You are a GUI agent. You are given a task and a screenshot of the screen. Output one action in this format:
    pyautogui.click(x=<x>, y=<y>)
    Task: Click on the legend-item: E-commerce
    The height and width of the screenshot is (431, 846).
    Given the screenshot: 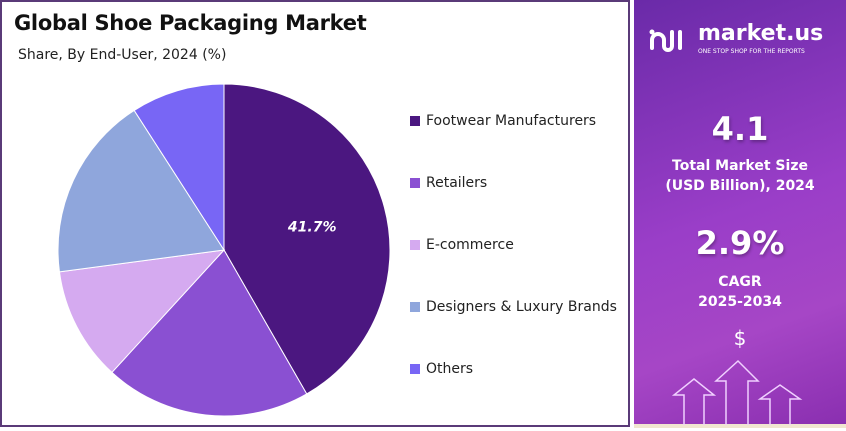 What is the action you would take?
    pyautogui.click(x=462, y=245)
    